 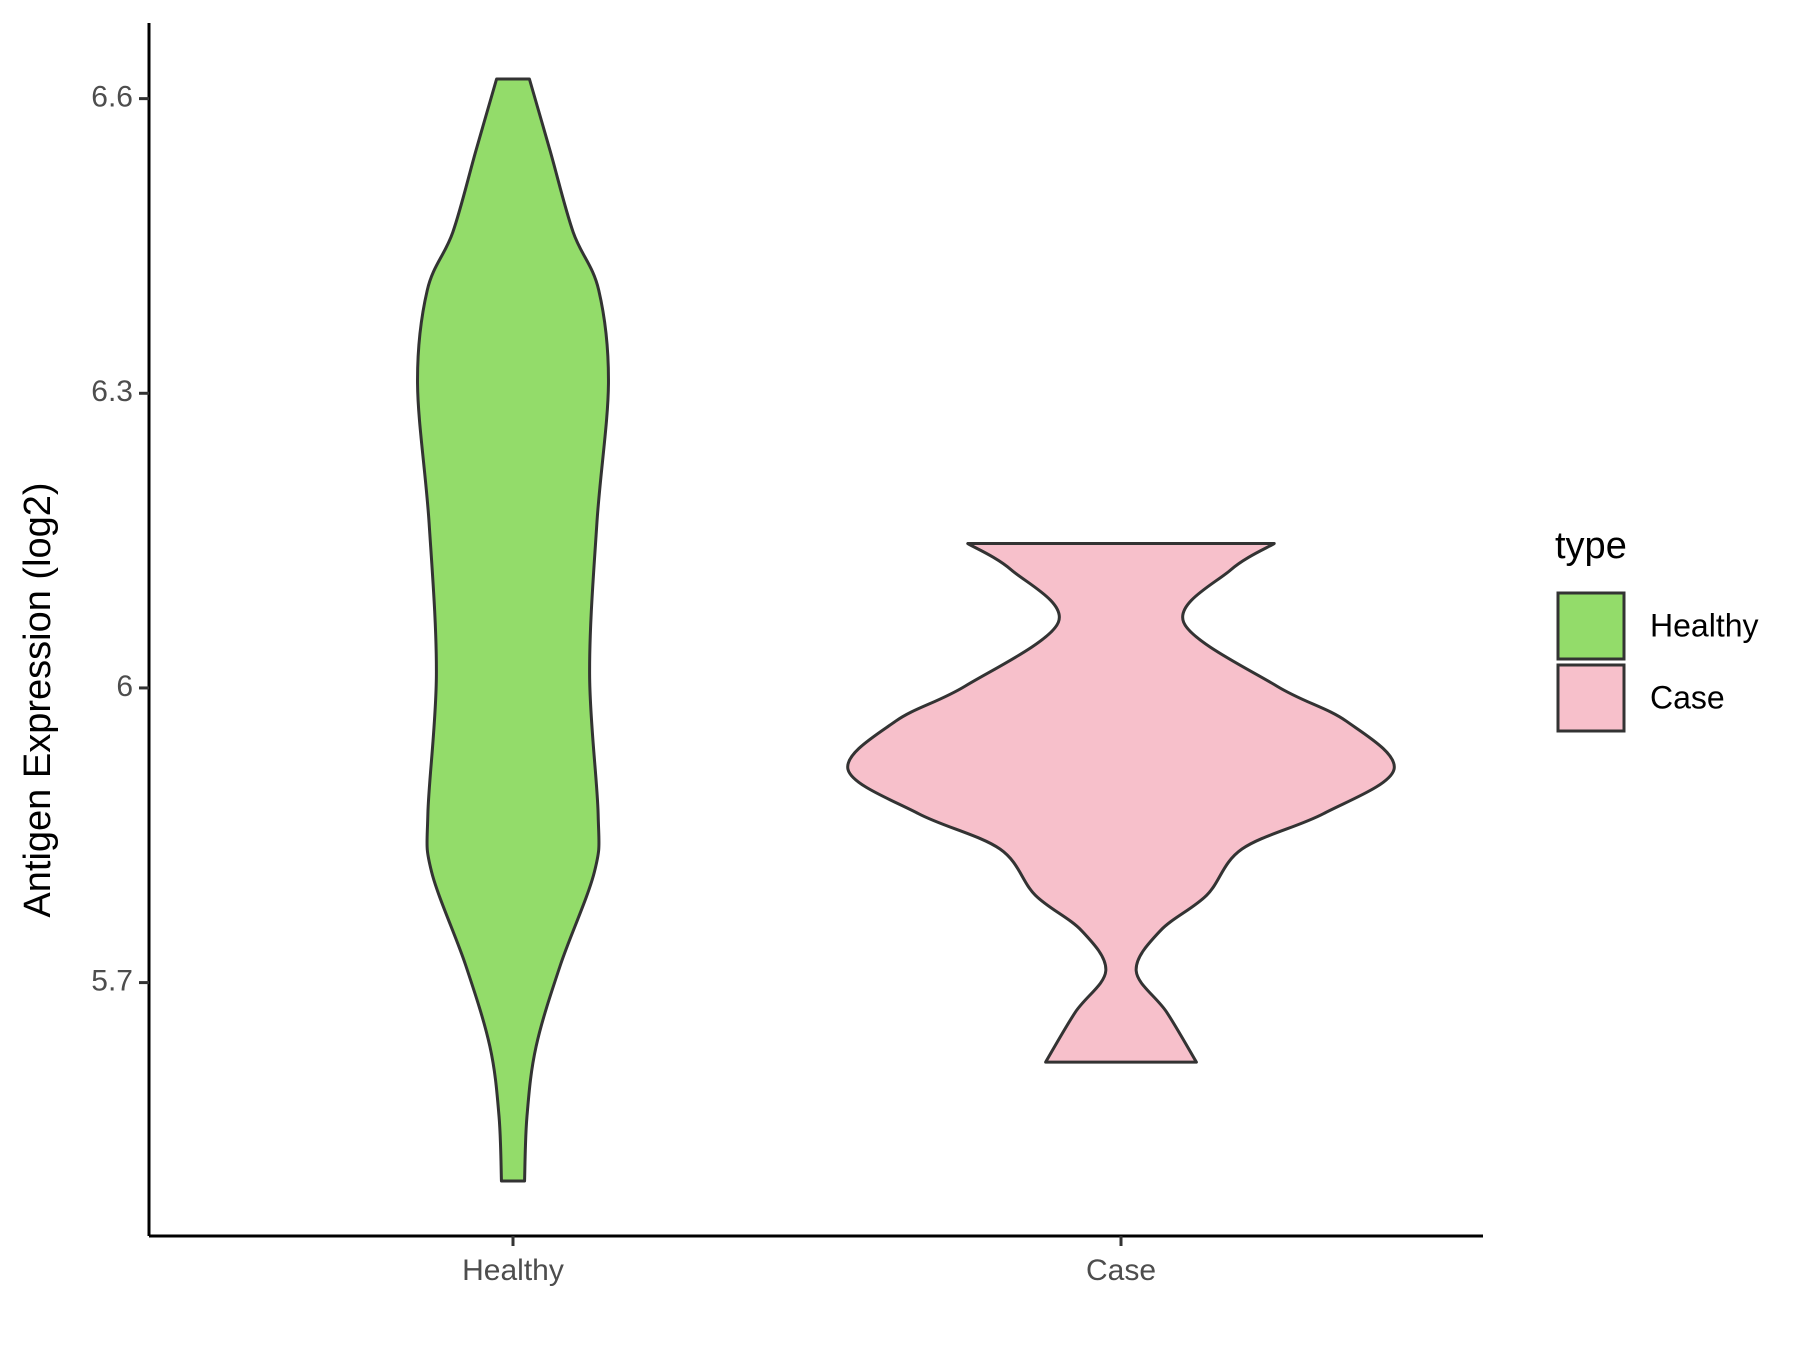 I want to click on y-axis-title: Antigen Expression (log2), so click(x=38, y=699).